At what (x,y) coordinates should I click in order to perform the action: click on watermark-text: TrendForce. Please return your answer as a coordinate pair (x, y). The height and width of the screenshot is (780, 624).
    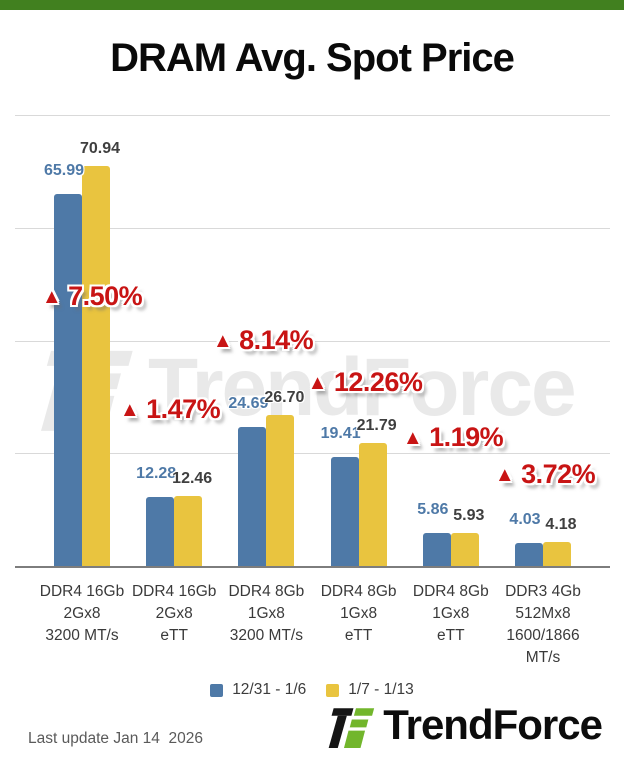
    Looking at the image, I should click on (362, 387).